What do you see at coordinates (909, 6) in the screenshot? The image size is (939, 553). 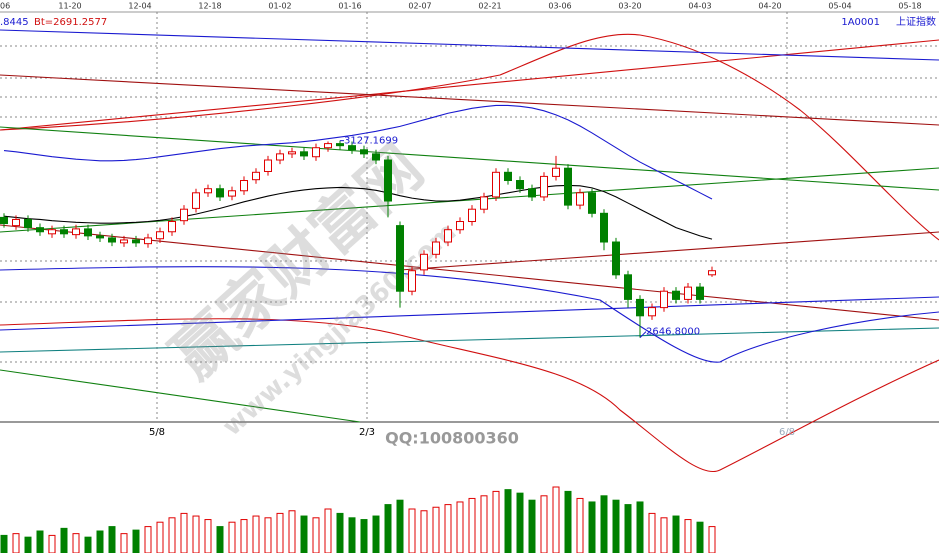 I see `date-label: 05-18` at bounding box center [909, 6].